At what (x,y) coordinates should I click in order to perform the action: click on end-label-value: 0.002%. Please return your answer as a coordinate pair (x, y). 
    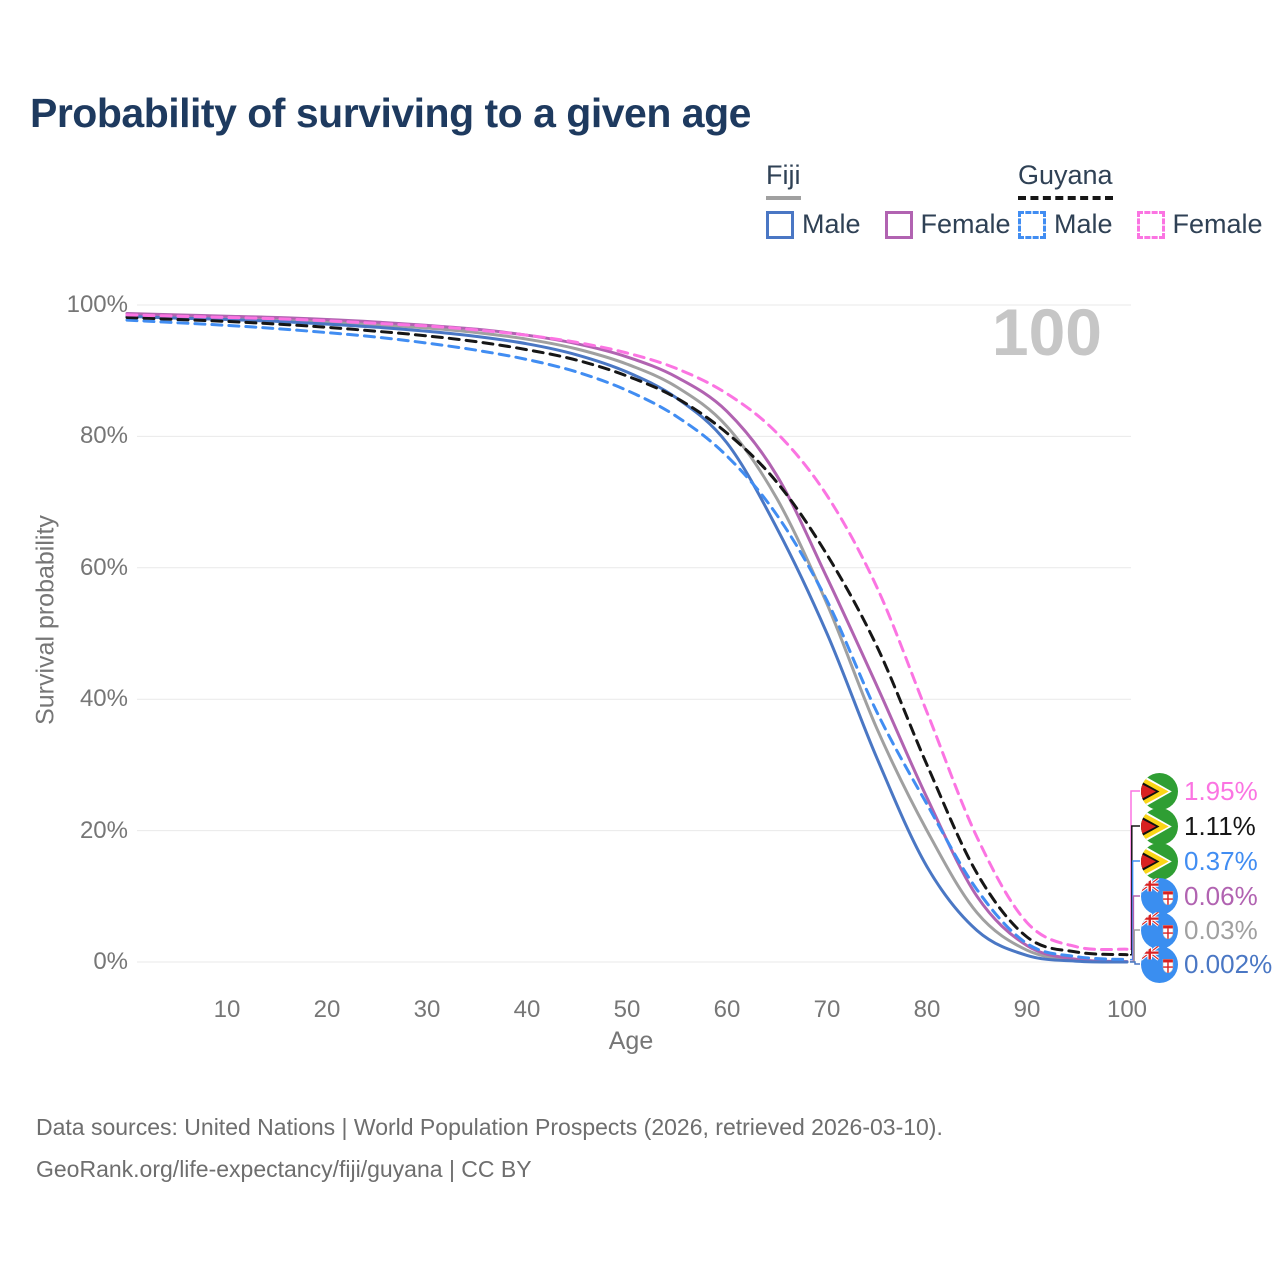
    Looking at the image, I should click on (1228, 963).